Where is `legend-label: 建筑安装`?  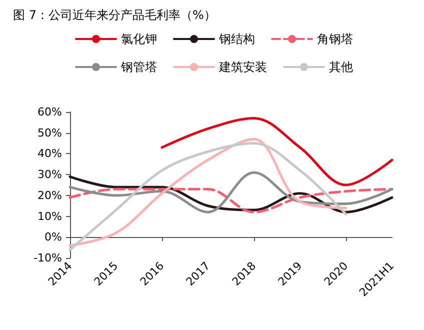 legend-label: 建筑安装 is located at coordinates (242, 67).